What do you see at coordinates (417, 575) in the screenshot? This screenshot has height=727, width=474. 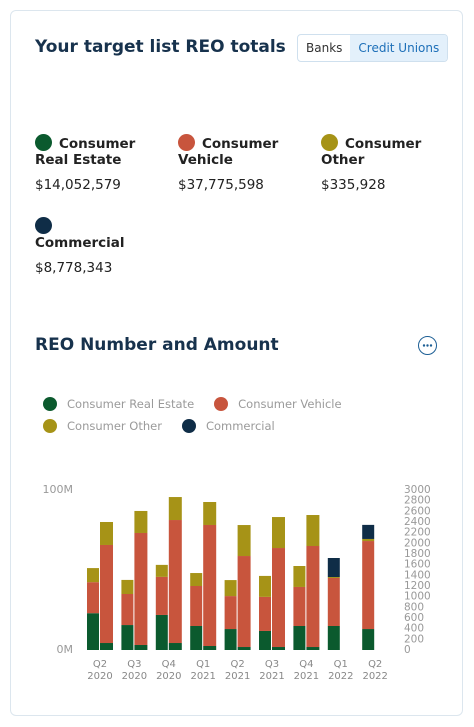 I see `y2-tick-label: 1400` at bounding box center [417, 575].